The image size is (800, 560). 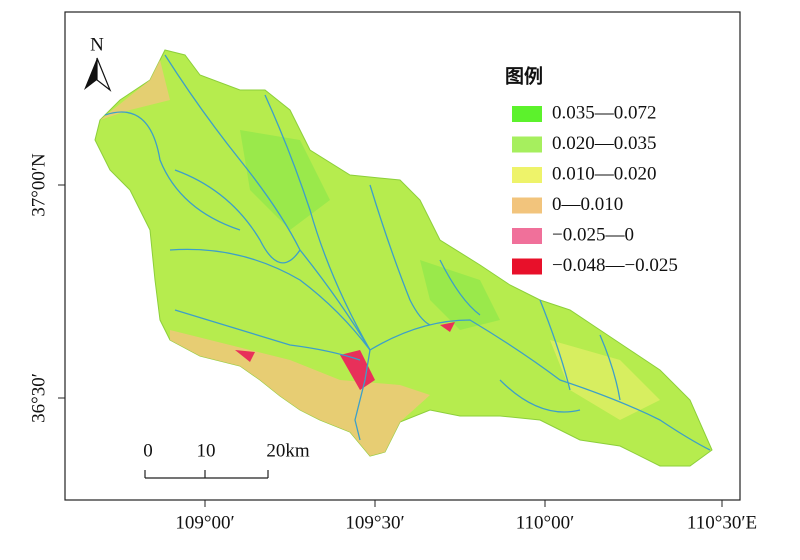 I want to click on arrow-left, so click(x=90, y=74).